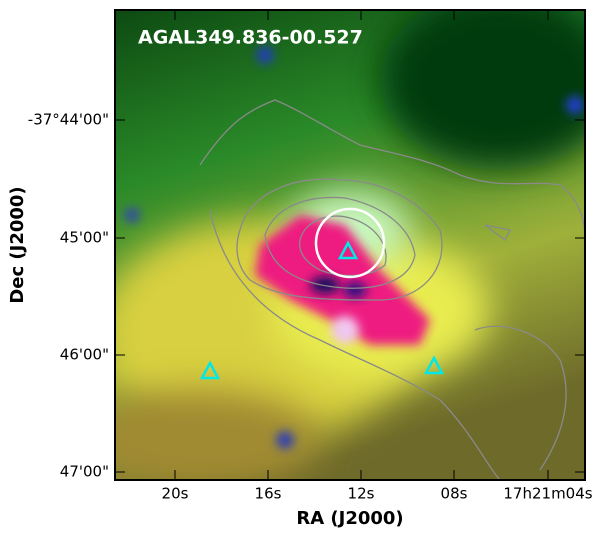 Image resolution: width=606 pixels, height=539 pixels. What do you see at coordinates (68, 120) in the screenshot?
I see `y-tick-label: -37°44'00"` at bounding box center [68, 120].